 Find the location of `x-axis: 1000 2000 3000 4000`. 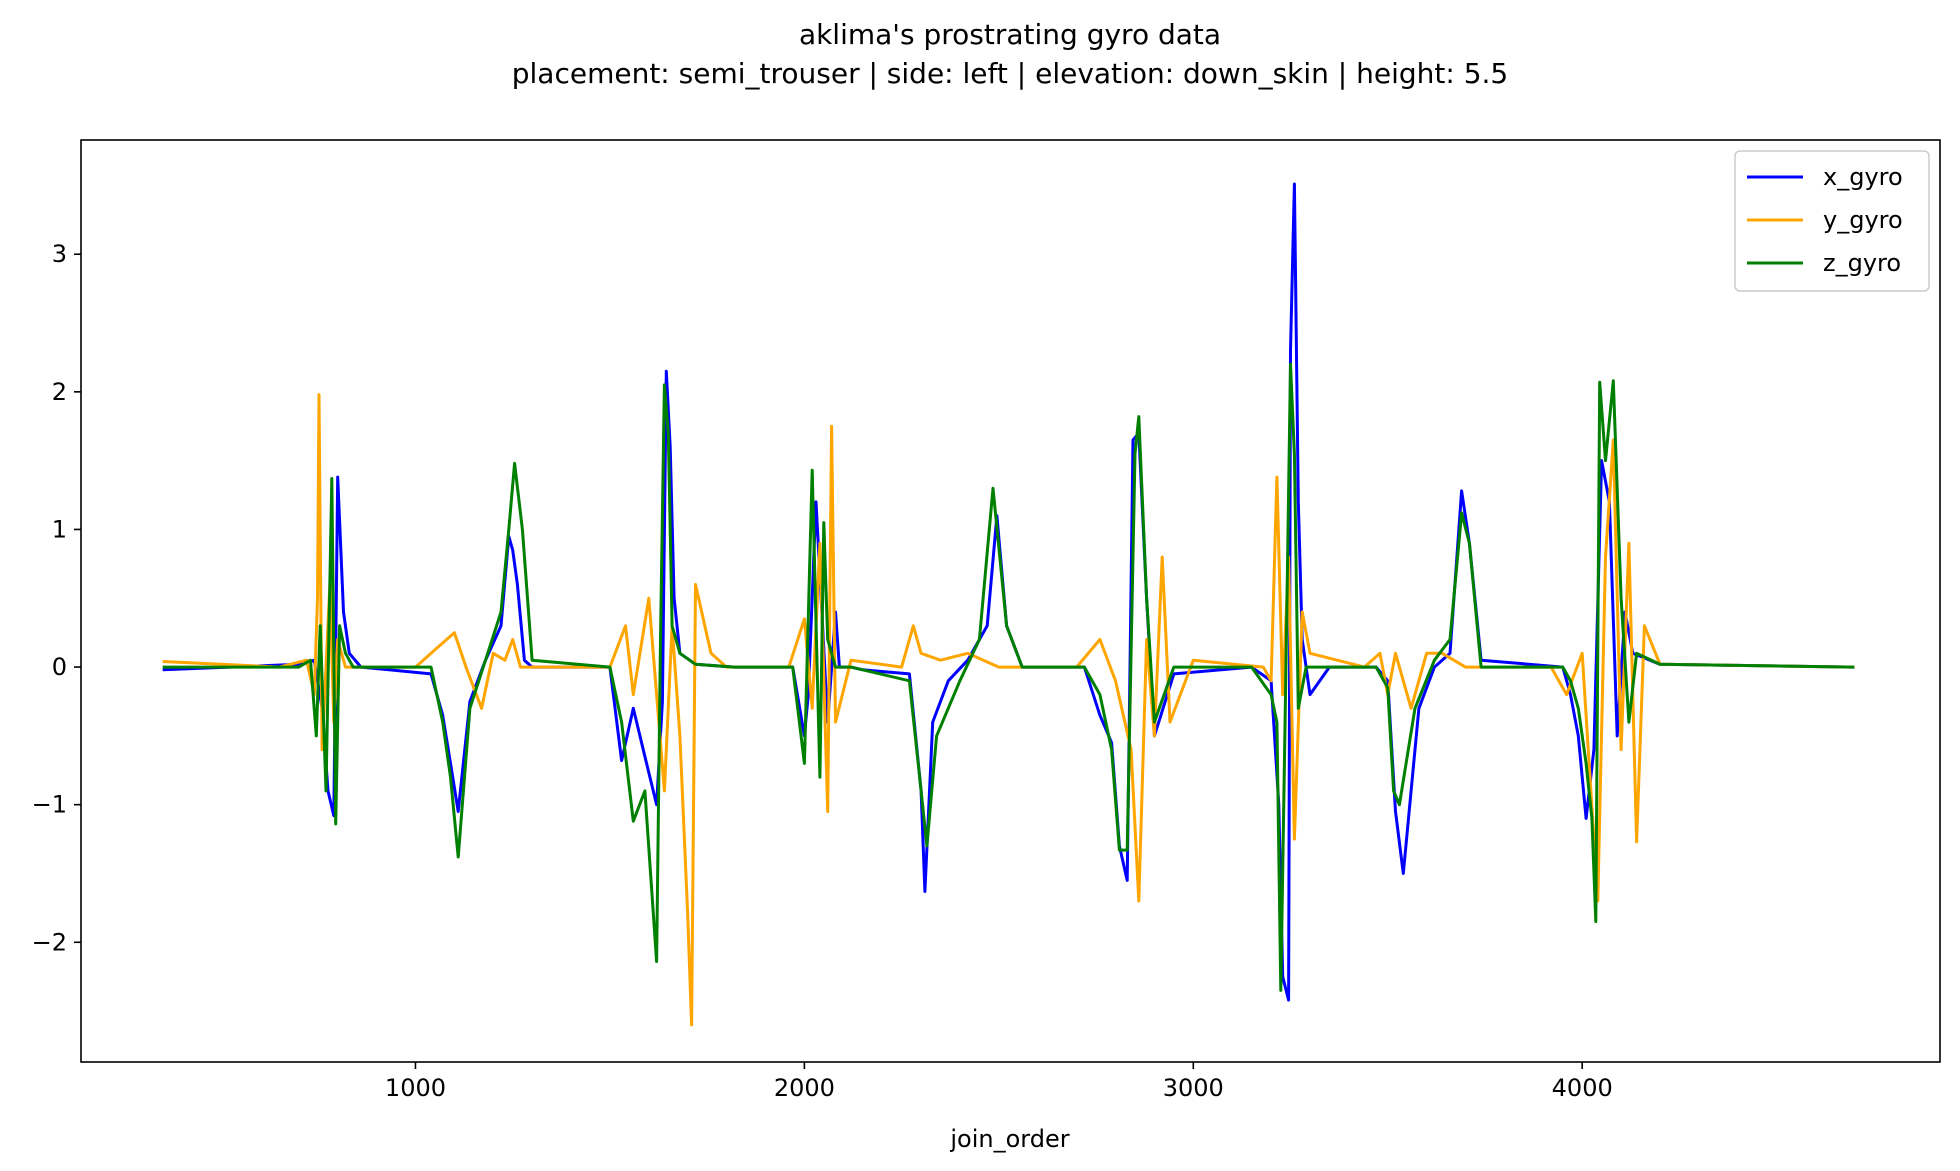

x-axis: 1000 2000 3000 4000 is located at coordinates (999, 1082).